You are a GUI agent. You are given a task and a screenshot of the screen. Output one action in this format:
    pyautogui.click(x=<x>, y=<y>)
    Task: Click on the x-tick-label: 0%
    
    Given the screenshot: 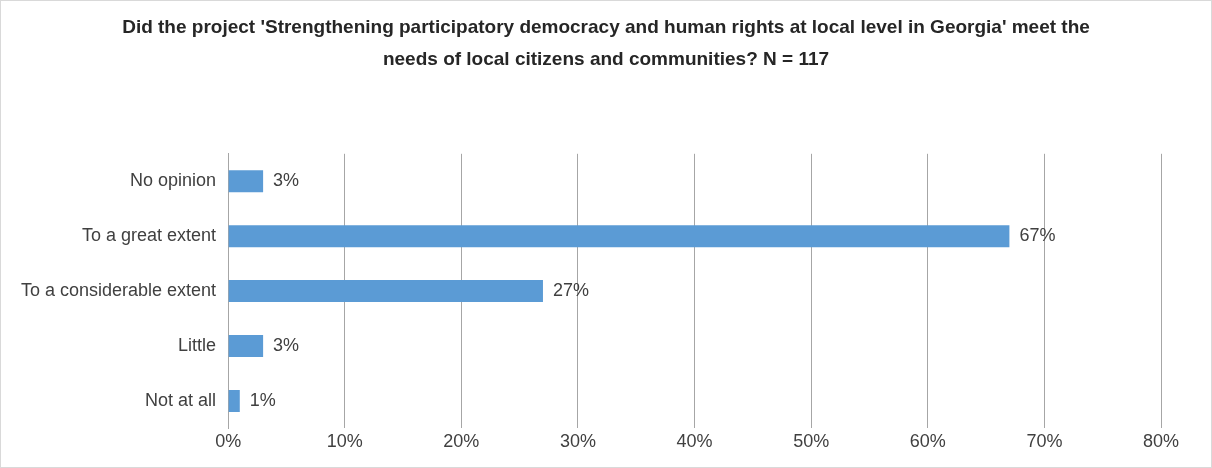 What is the action you would take?
    pyautogui.click(x=228, y=441)
    